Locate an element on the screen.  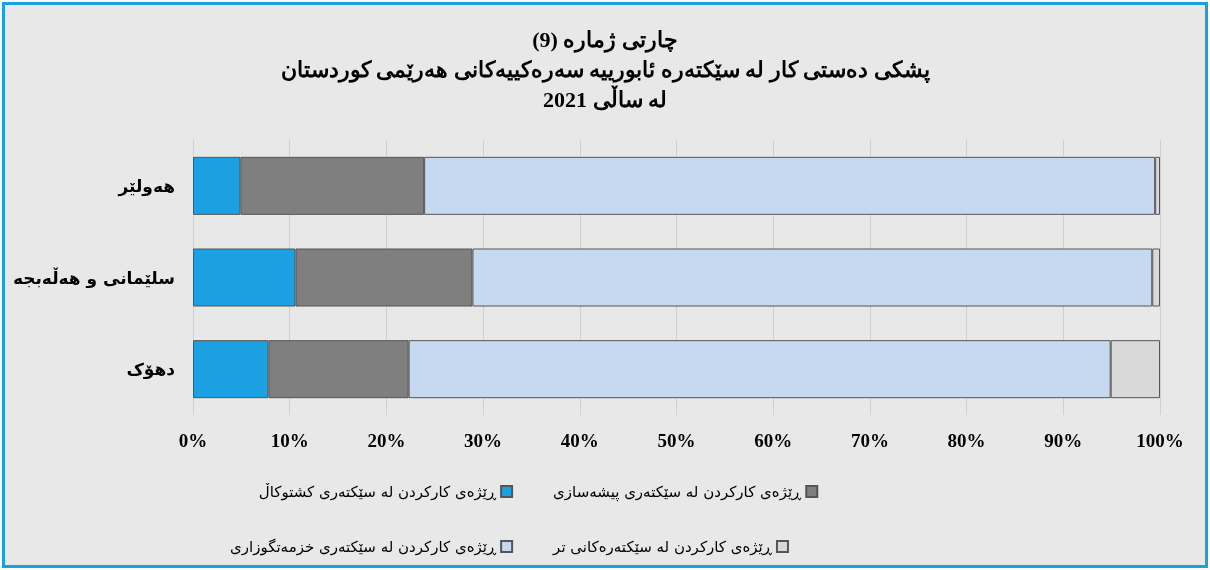
legend-label: ڕێژەی کارکردن لە سێکتەری خزمەتگوزاری is located at coordinates (363, 546).